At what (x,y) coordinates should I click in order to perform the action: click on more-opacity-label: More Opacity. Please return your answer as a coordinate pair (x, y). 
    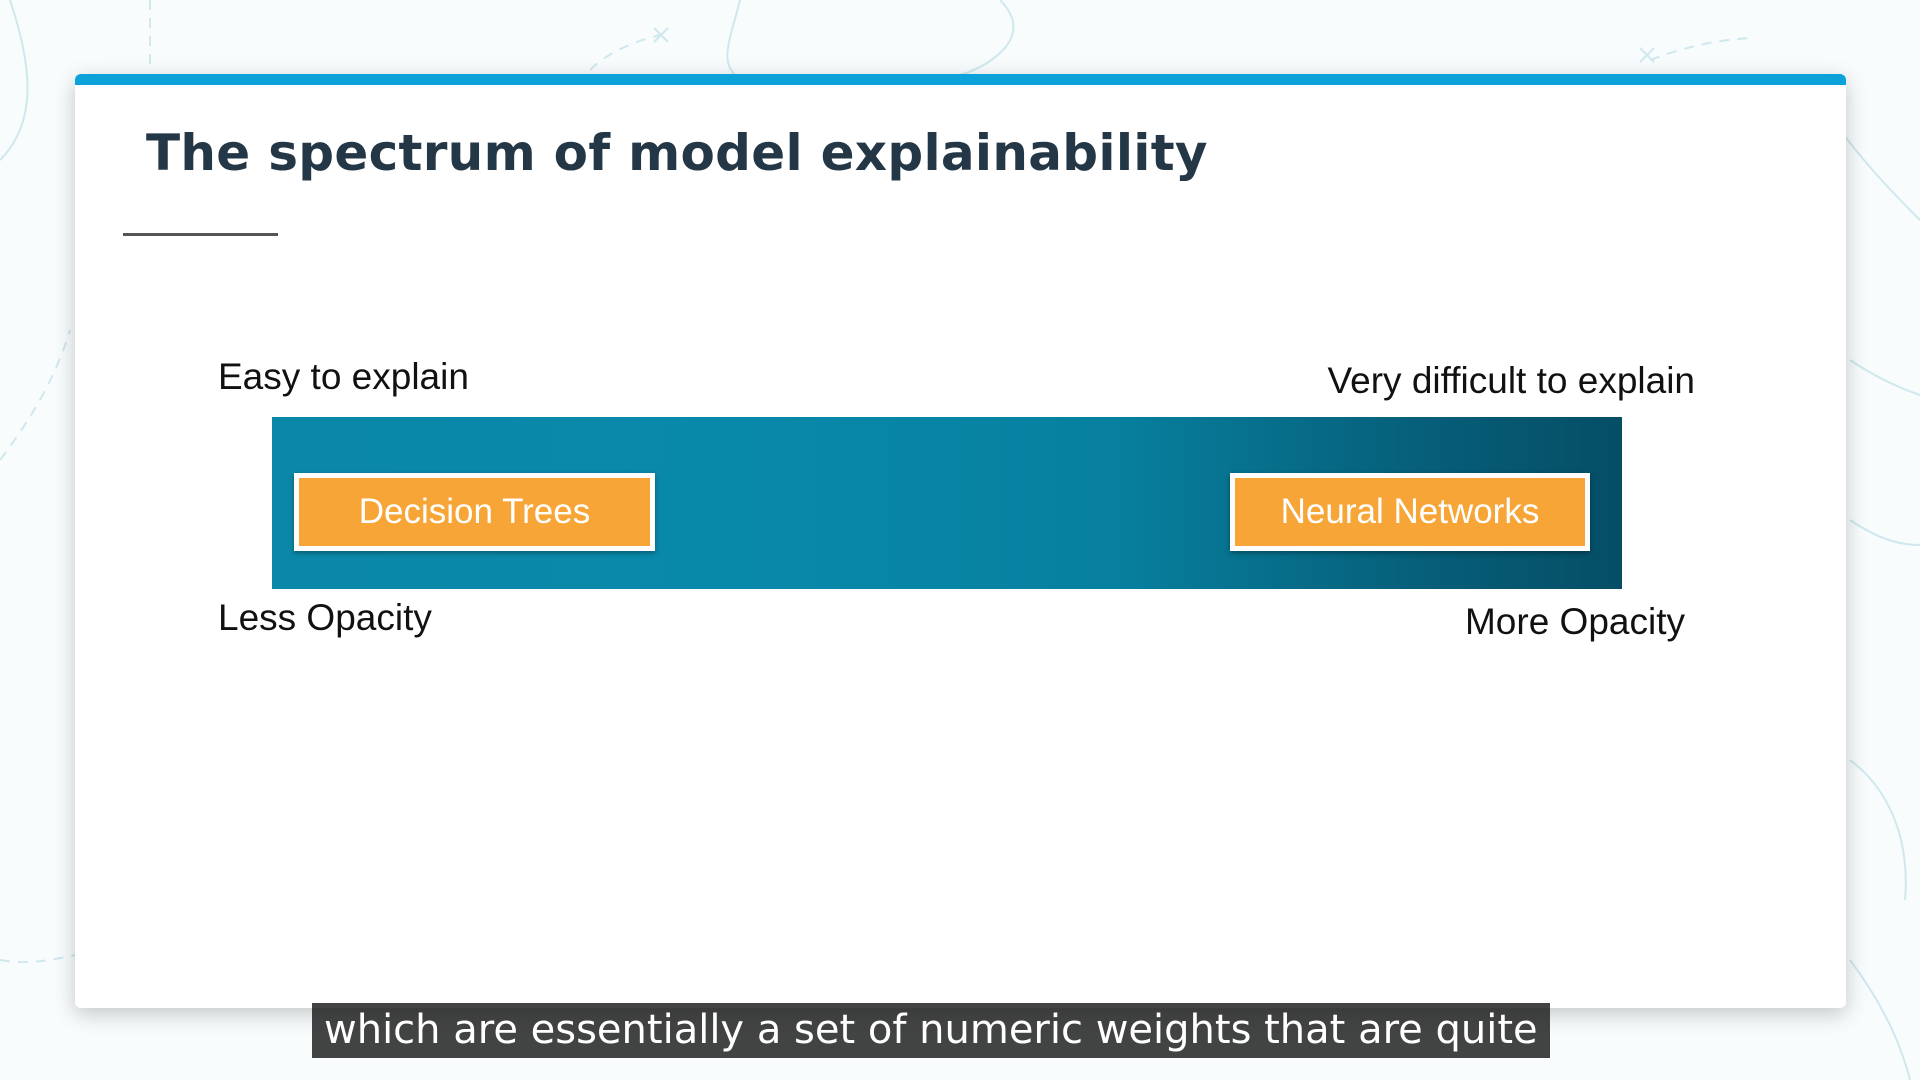
    Looking at the image, I should click on (1574, 621).